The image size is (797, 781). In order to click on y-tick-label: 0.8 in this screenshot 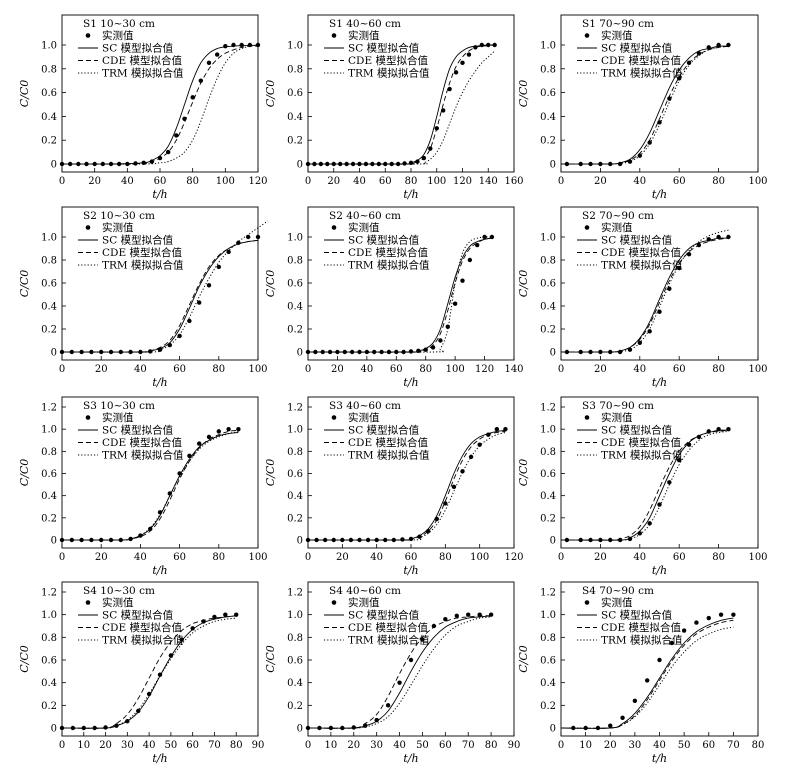, I will do `click(295, 69)`.